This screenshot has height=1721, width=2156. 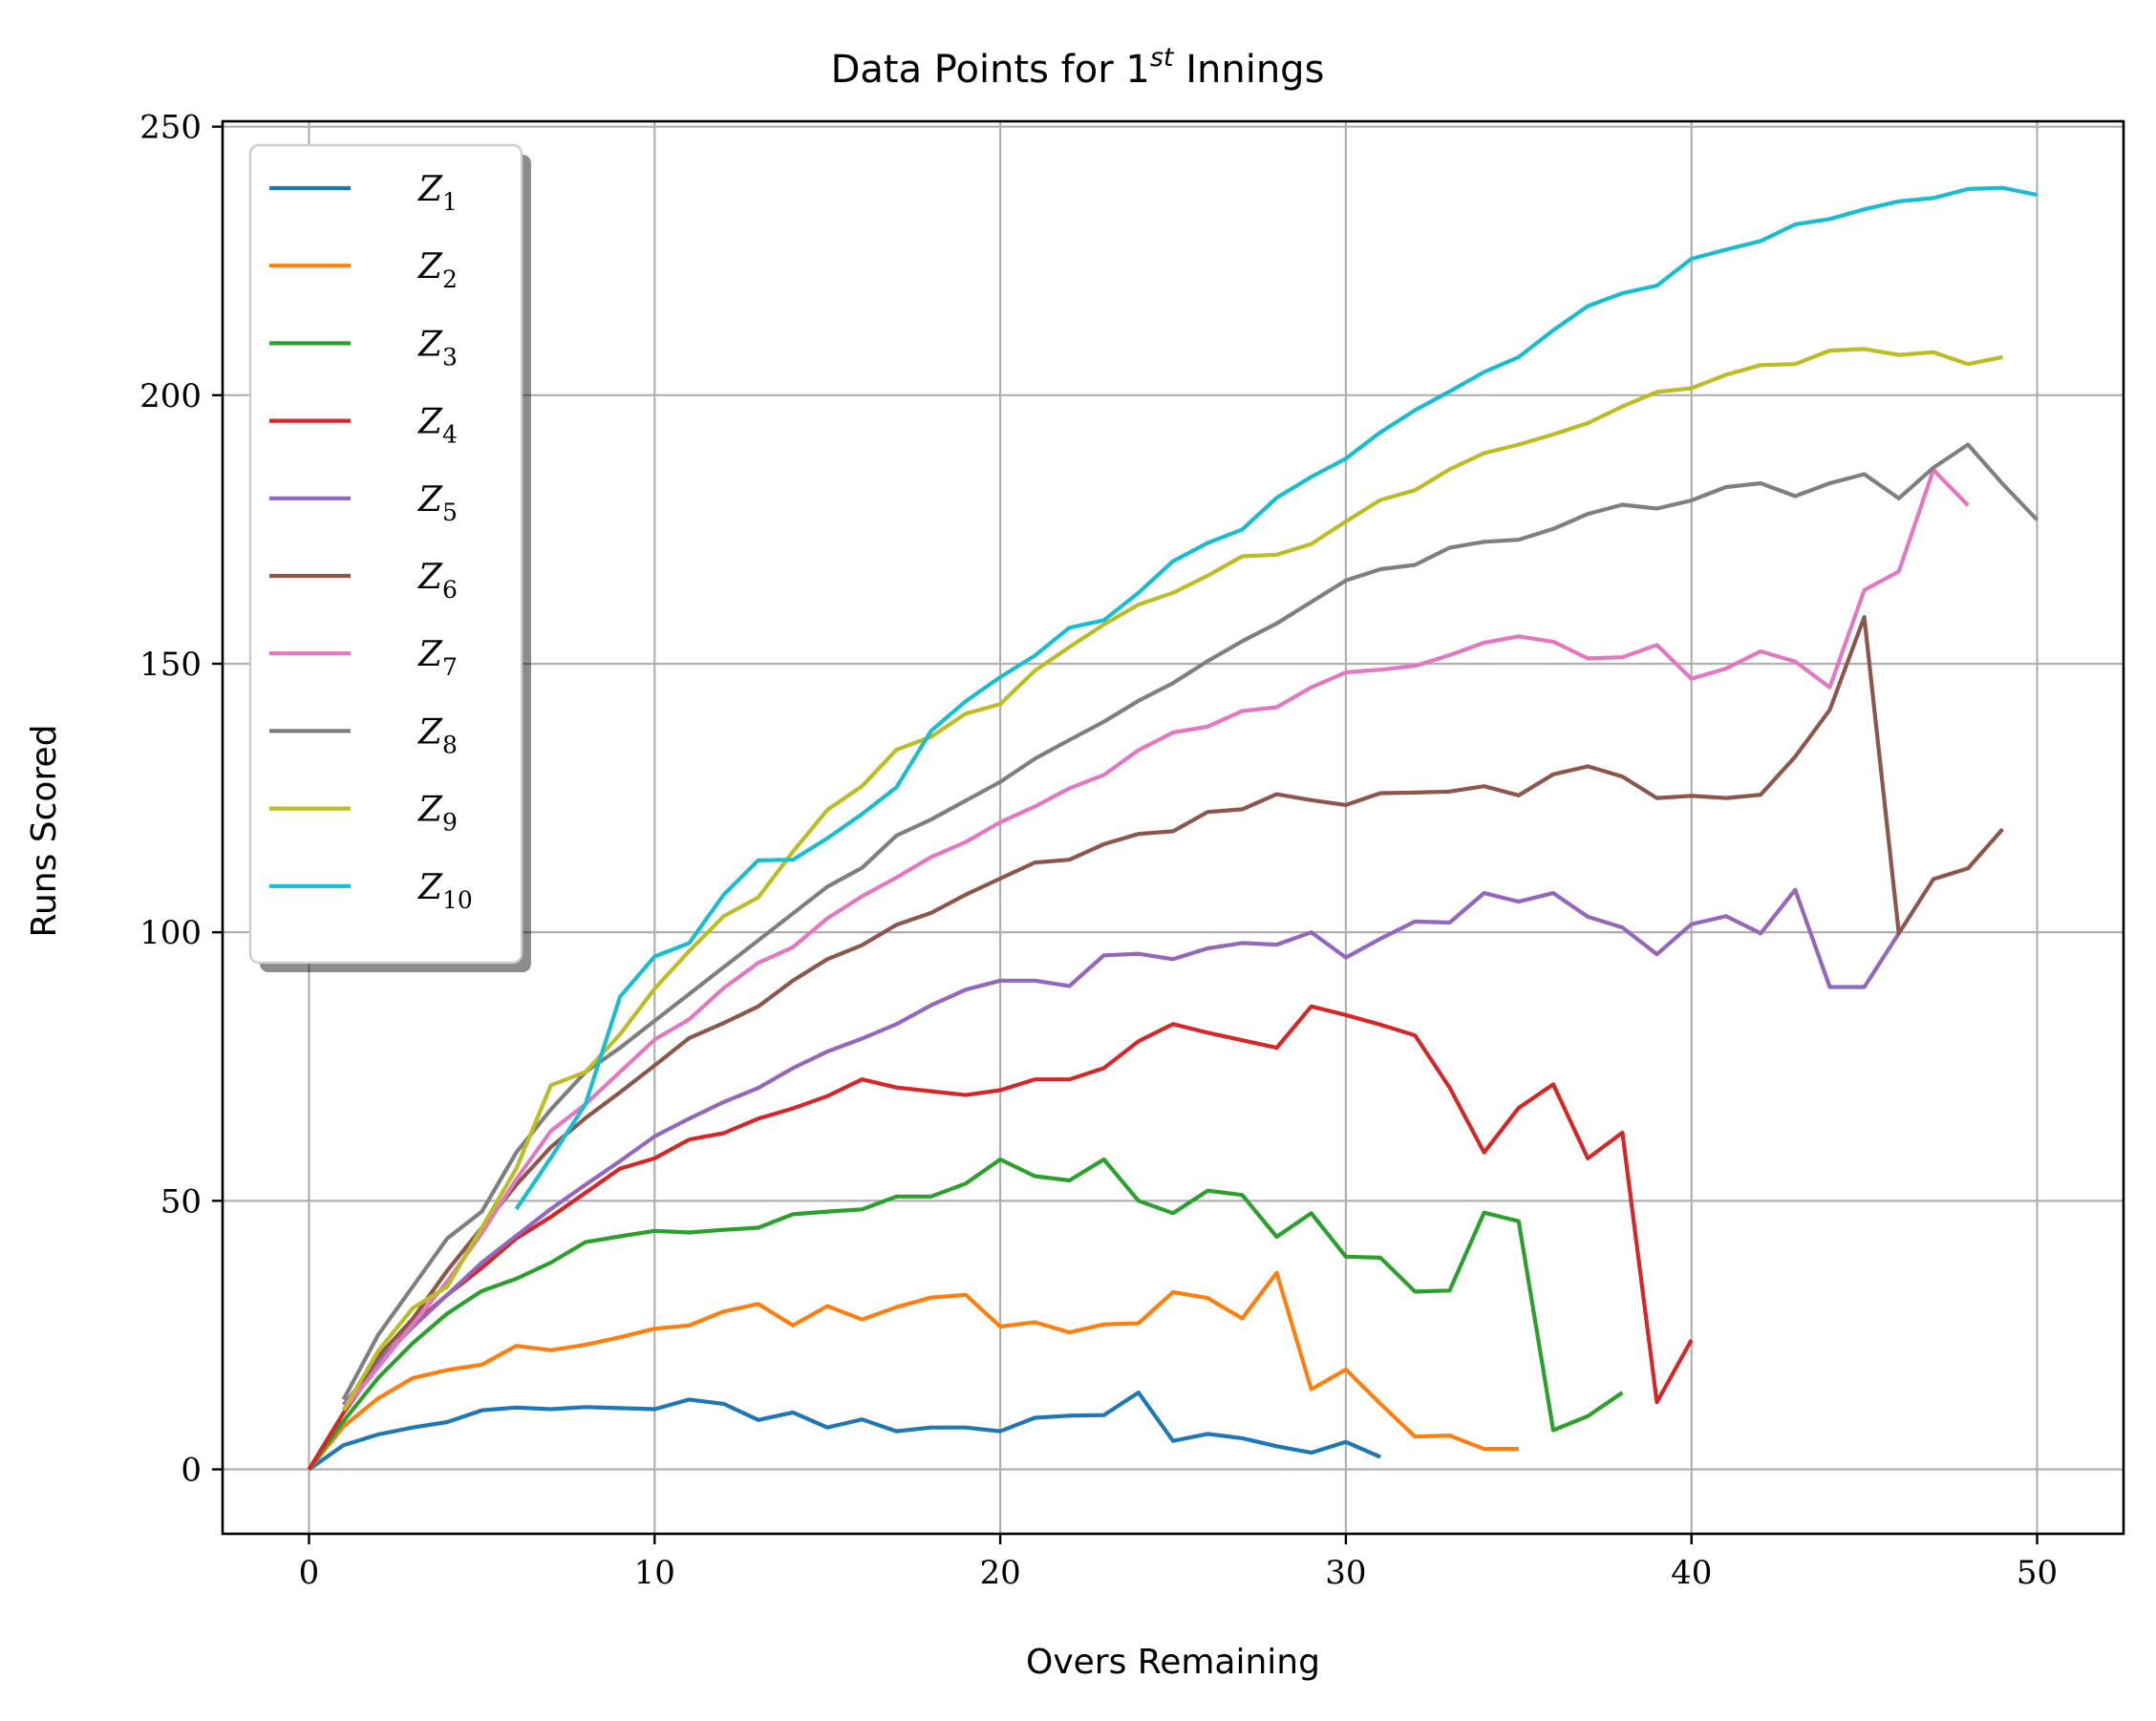 I want to click on legend-label: Z7, so click(x=438, y=658).